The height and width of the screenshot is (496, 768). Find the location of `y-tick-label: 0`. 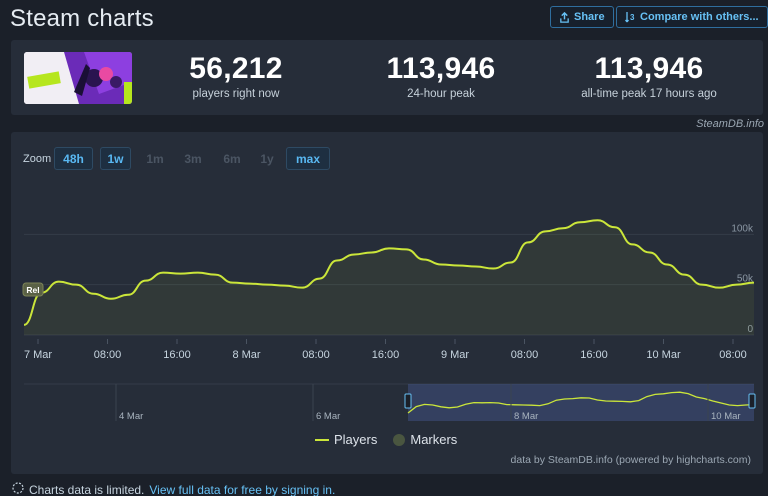

y-tick-label: 0 is located at coordinates (750, 329).